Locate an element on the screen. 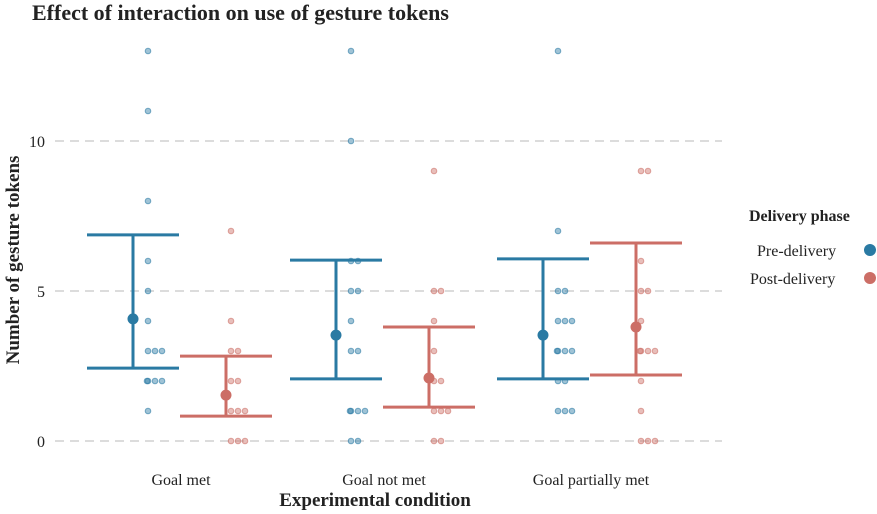 The width and height of the screenshot is (877, 514). x-axis: Goal met Goal not met Goal partially met is located at coordinates (400, 480).